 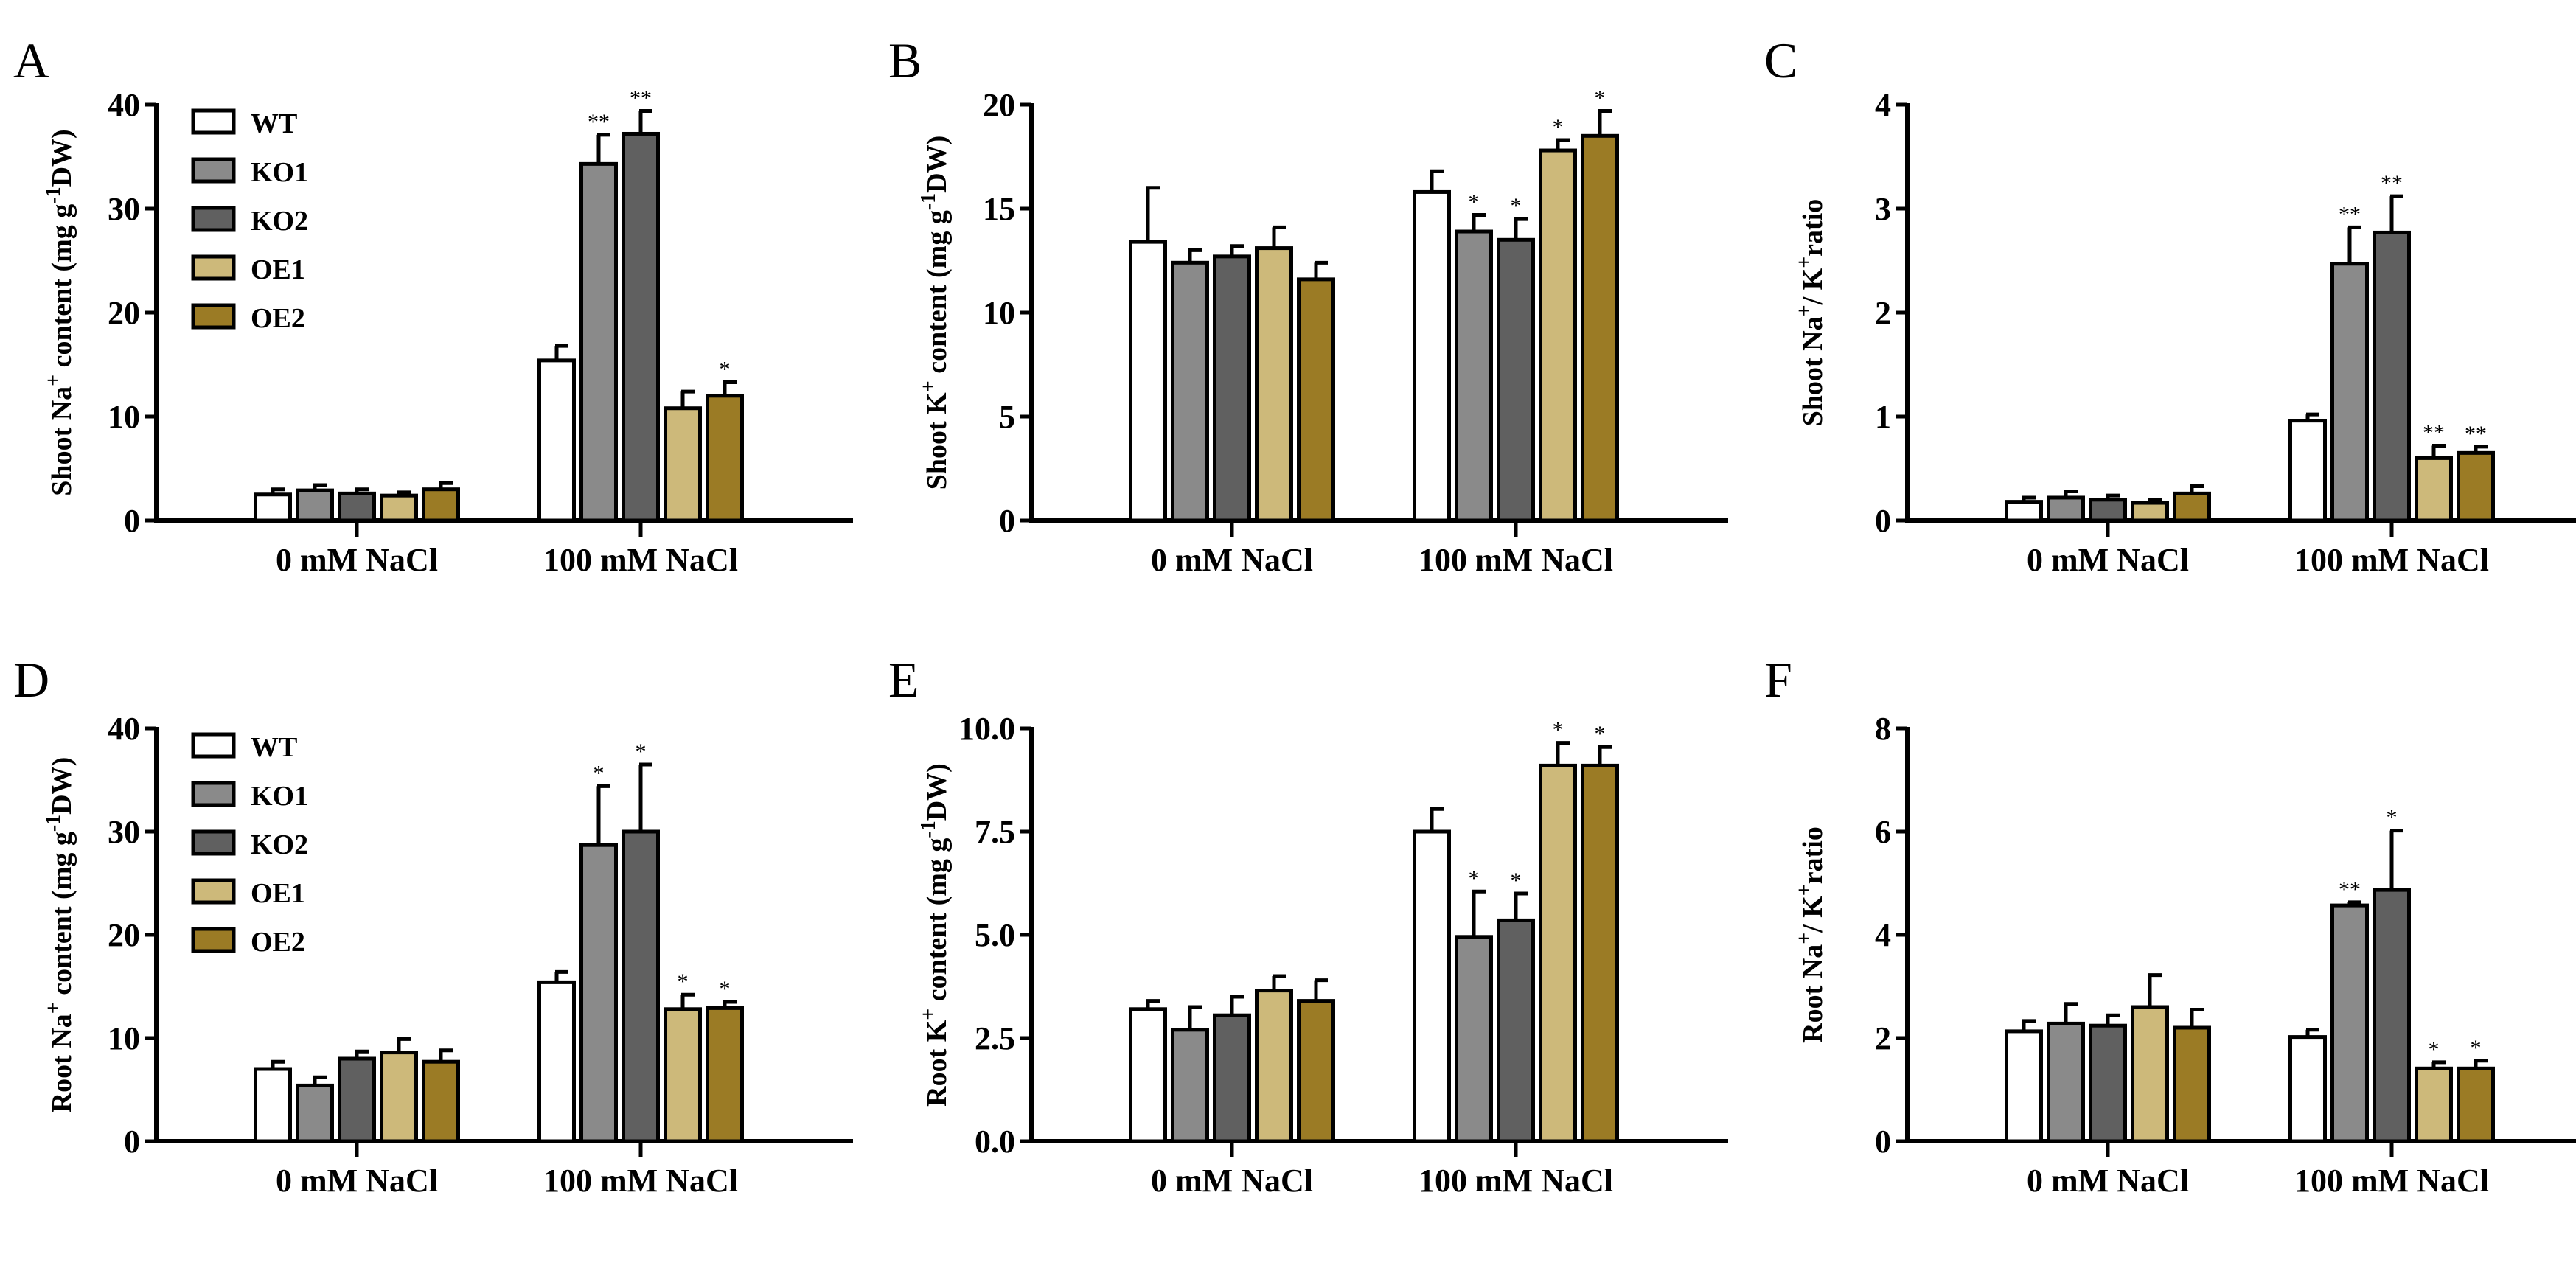 I want to click on y-tick-label: 10.0, so click(x=987, y=729).